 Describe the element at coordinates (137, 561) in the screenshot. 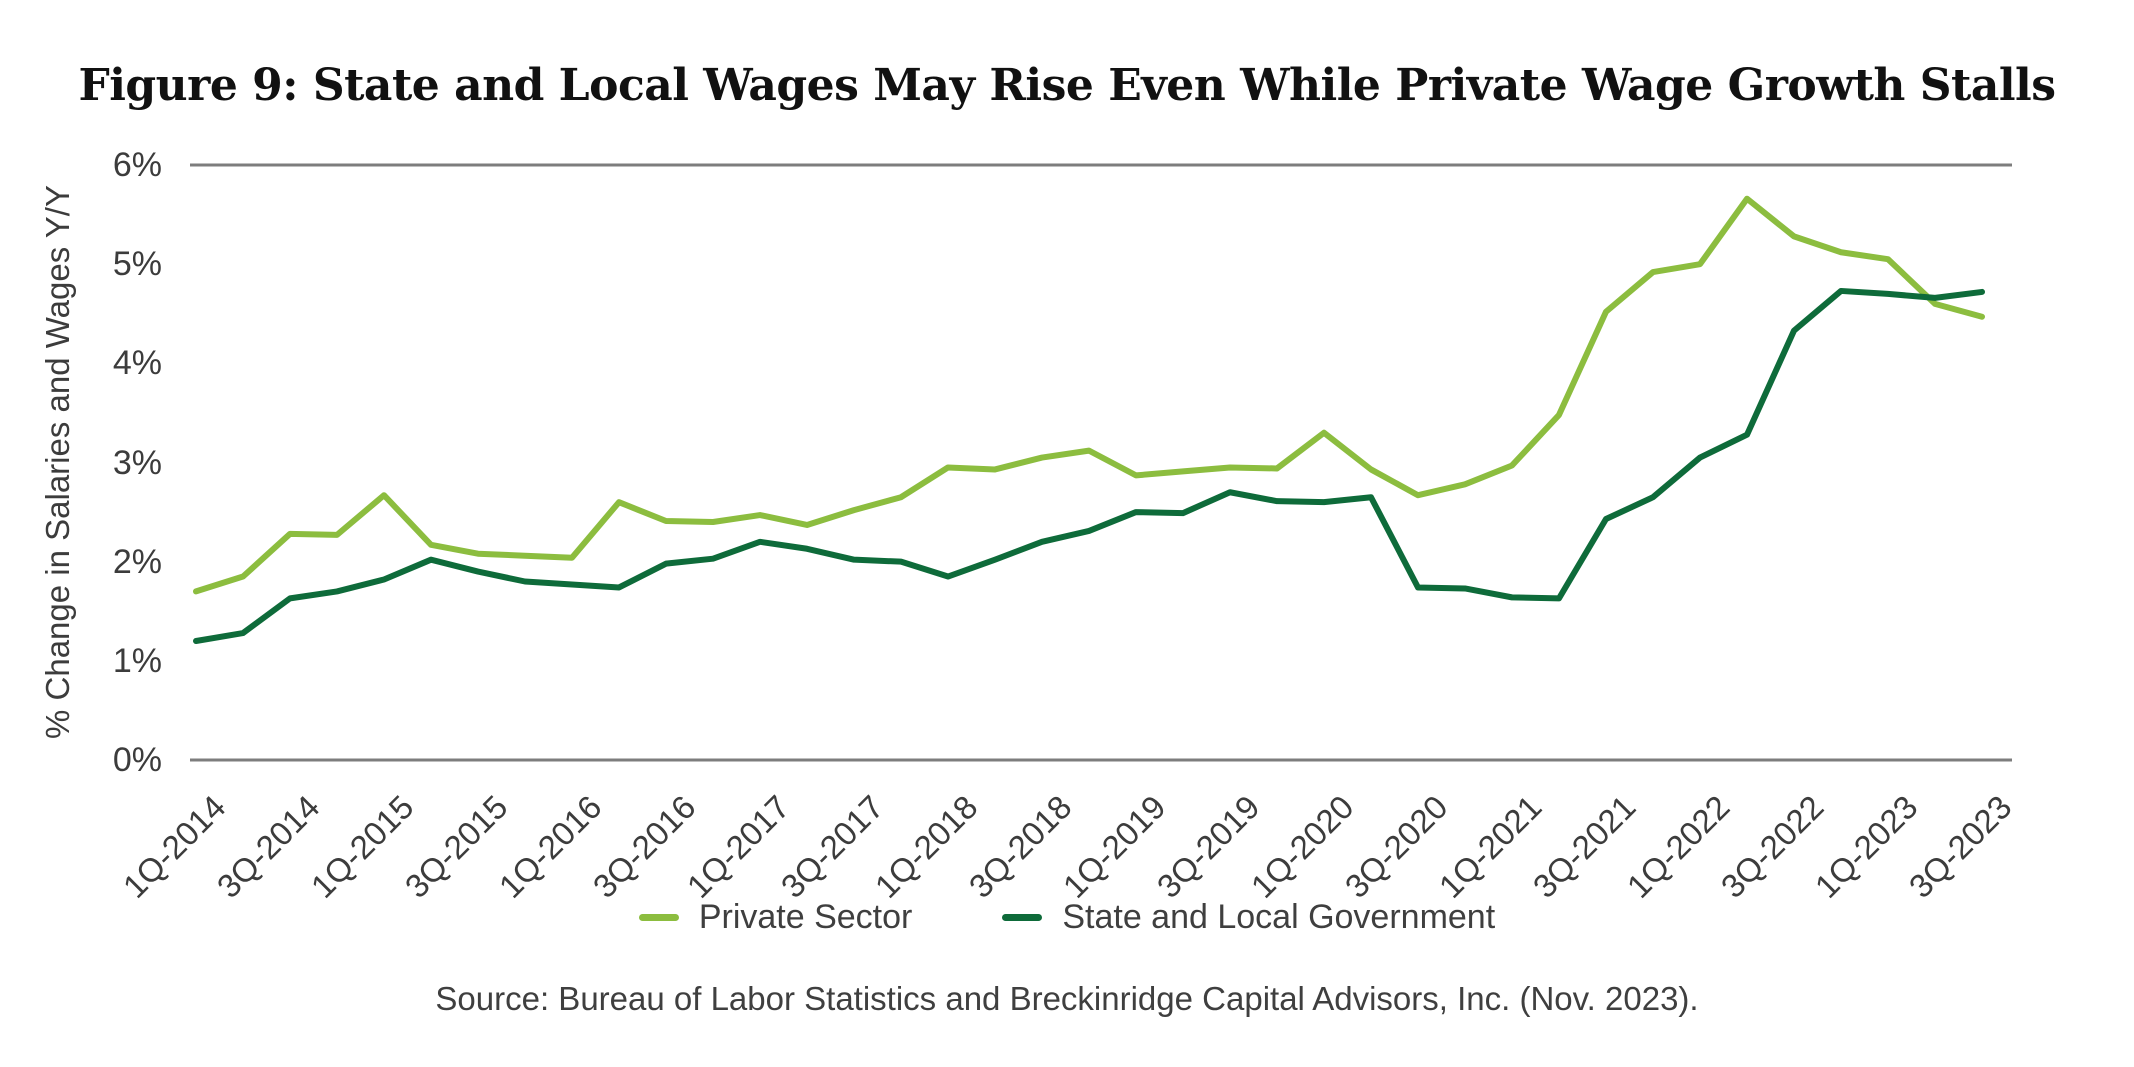

I see `y-tick-label: 2%` at that location.